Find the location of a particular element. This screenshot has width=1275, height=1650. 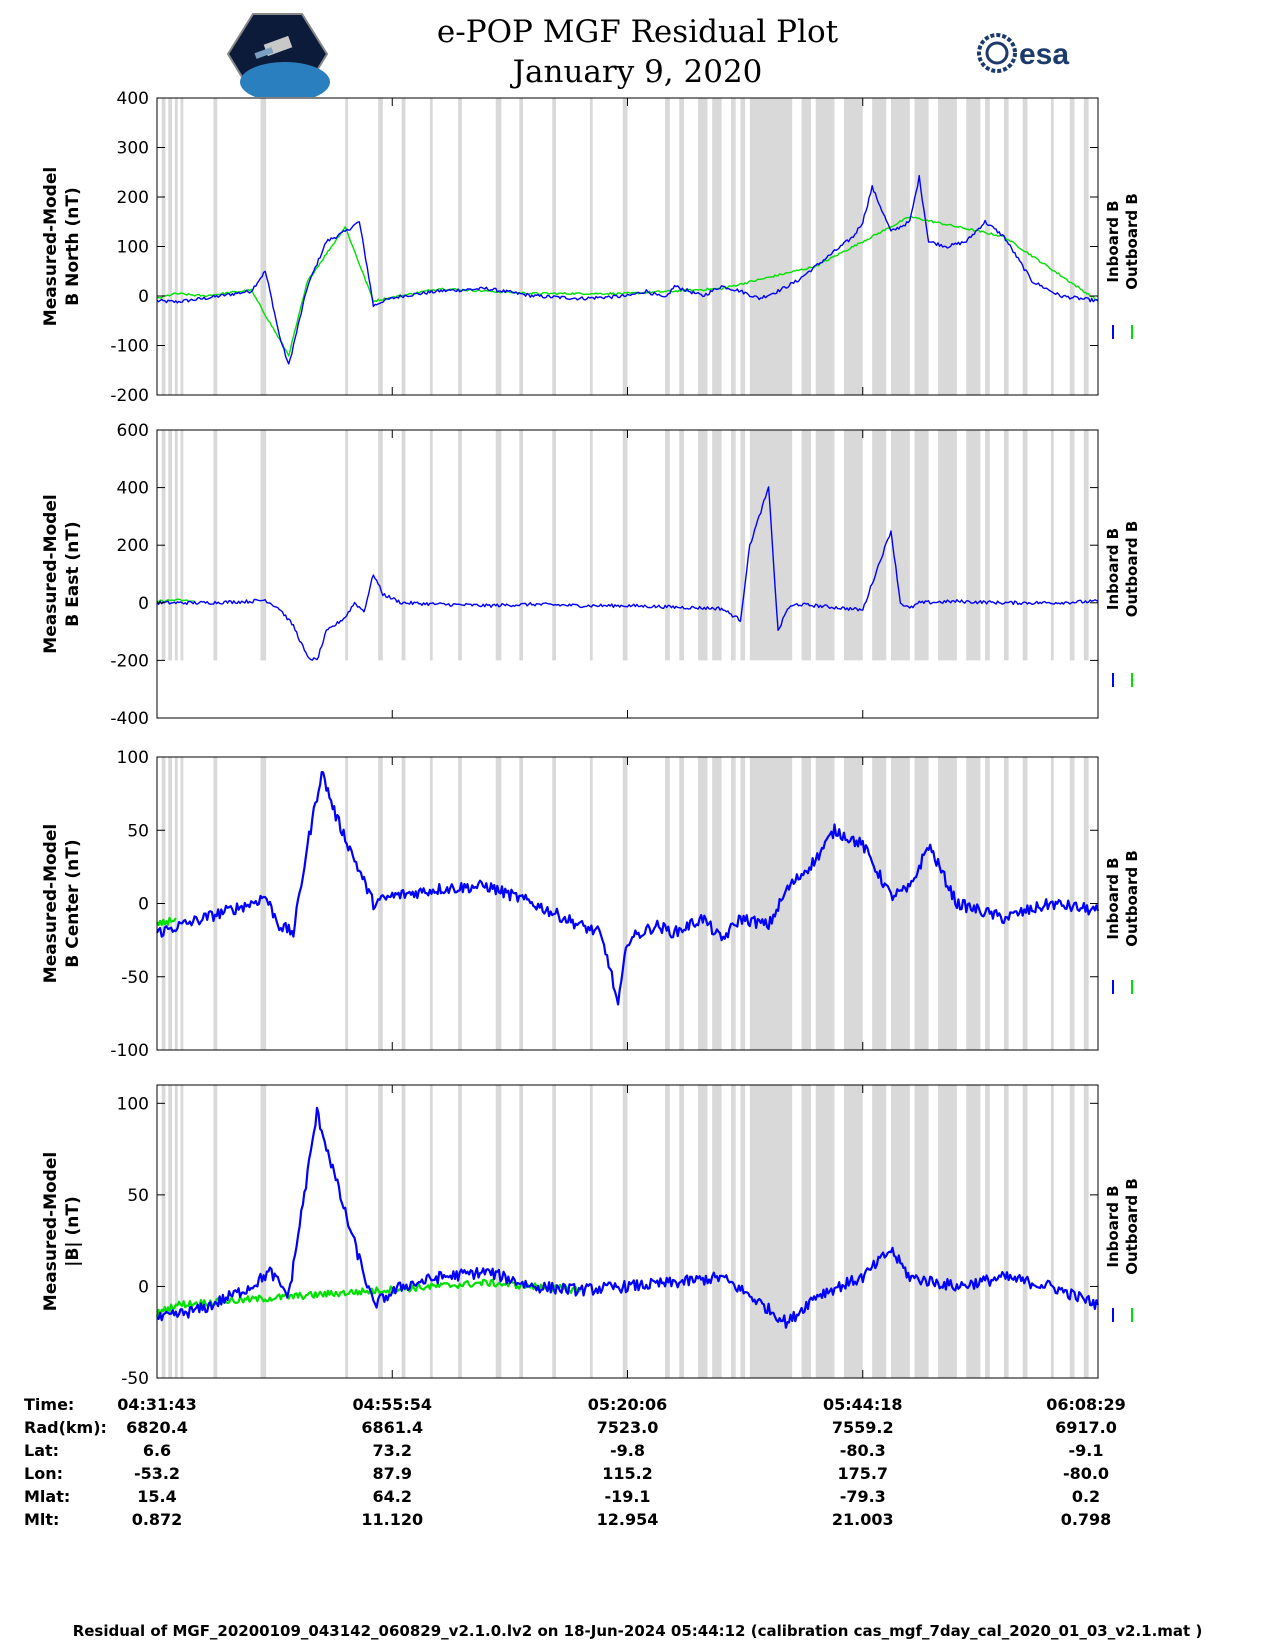

info-value: -80.3 is located at coordinates (862, 1450).